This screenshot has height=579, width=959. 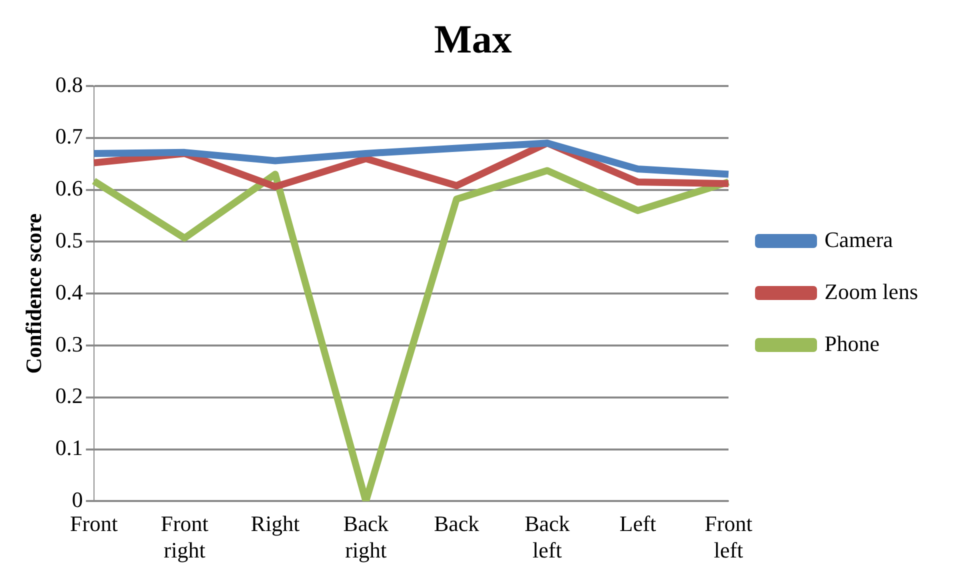 What do you see at coordinates (69, 291) in the screenshot?
I see `y-tick-label: 0.4` at bounding box center [69, 291].